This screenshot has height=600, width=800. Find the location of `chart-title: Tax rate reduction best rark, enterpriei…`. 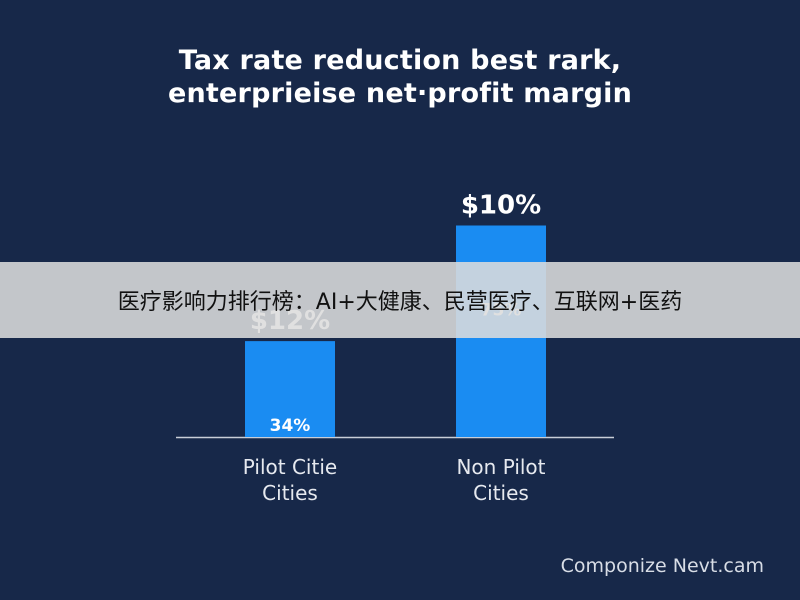

chart-title: Tax rate reduction best rark, enterpriei… is located at coordinates (400, 77).